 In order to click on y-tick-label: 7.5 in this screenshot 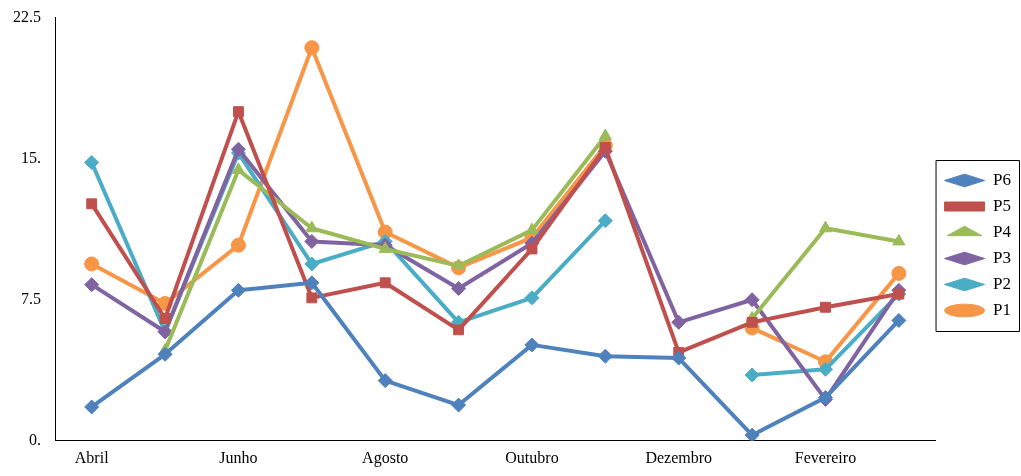, I will do `click(31, 298)`.